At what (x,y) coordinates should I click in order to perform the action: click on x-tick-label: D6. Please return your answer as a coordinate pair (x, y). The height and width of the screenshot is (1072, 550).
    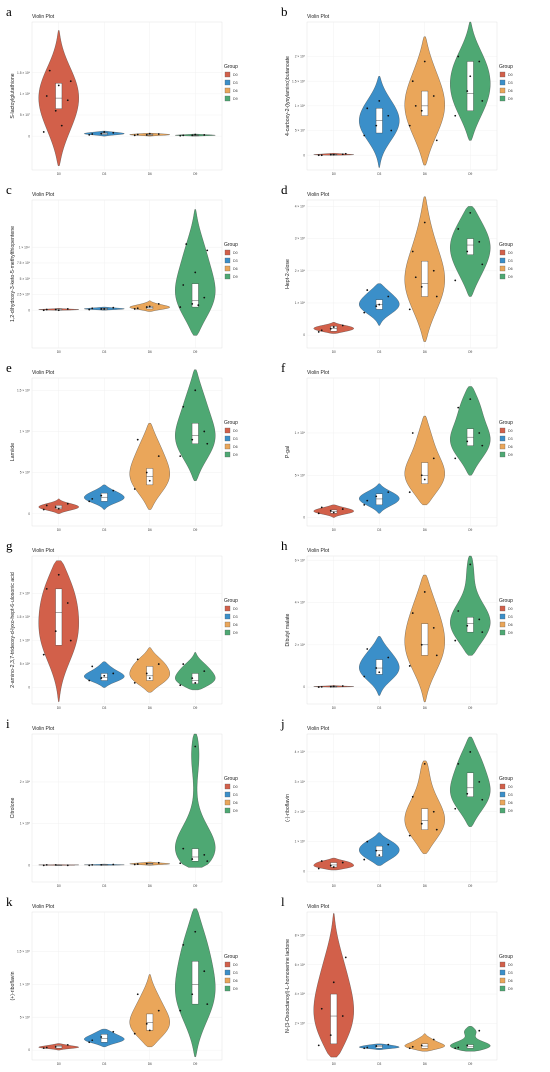
    Looking at the image, I should click on (150, 1064).